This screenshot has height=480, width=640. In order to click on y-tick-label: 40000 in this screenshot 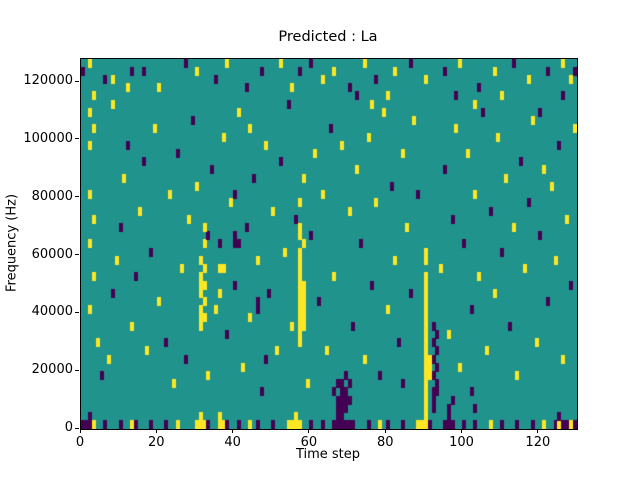, I will do `click(52, 312)`.